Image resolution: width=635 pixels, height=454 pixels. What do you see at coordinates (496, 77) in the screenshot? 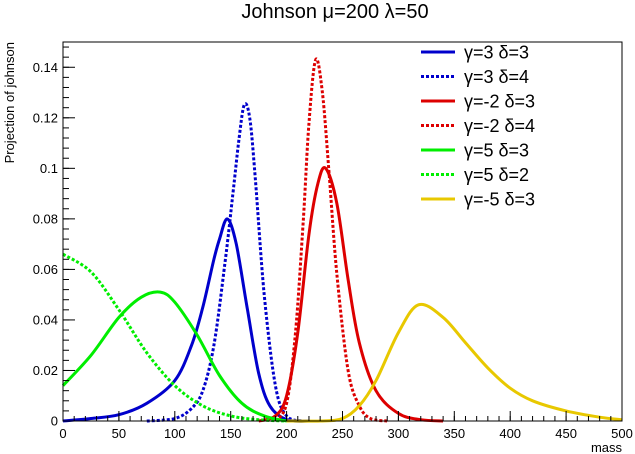
I see `legend-label: γ=3 δ=4` at bounding box center [496, 77].